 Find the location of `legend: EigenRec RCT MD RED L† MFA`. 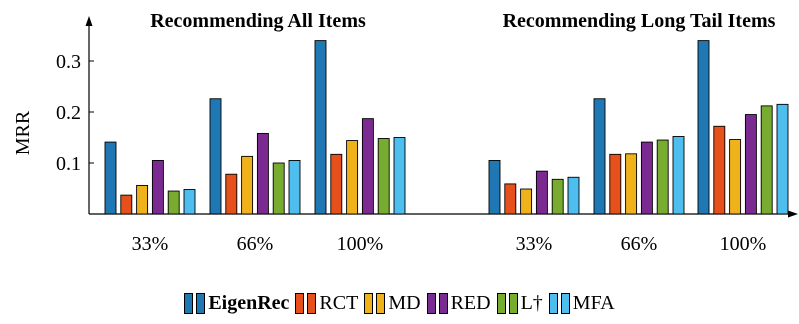

legend: EigenRec RCT MD RED L† MFA is located at coordinates (399, 306).